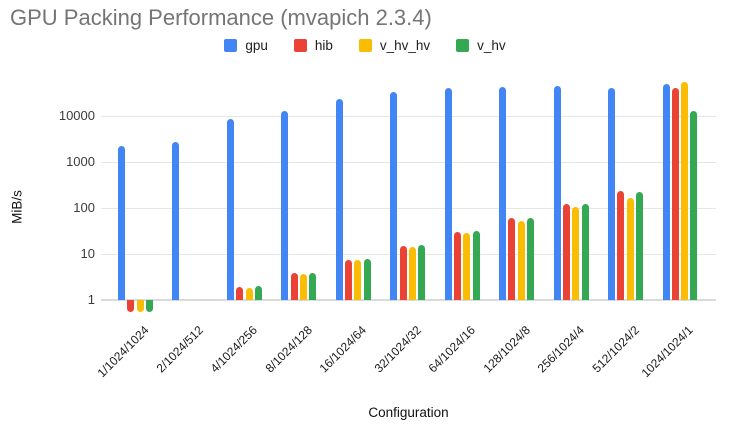 The height and width of the screenshot is (430, 730). I want to click on bar-gpu-2/1024/512, so click(176, 221).